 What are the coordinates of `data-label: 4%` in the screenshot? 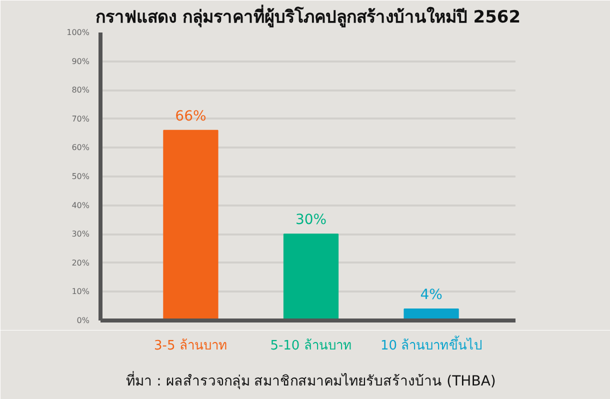 It's located at (431, 294).